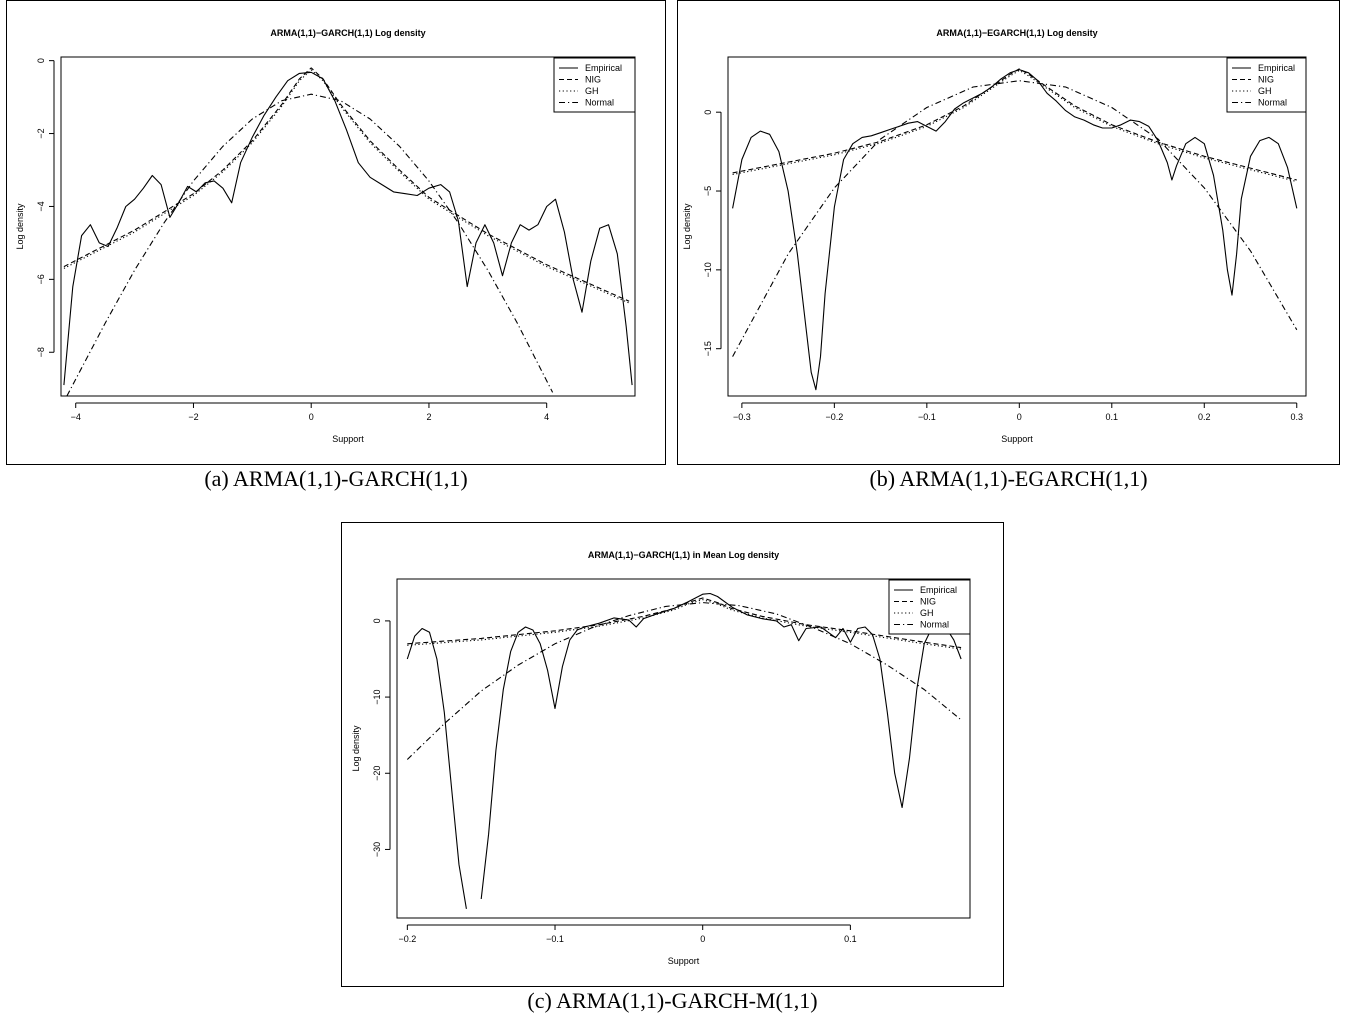 This screenshot has width=1345, height=1018. What do you see at coordinates (347, 33) in the screenshot?
I see `chart-title: ARMA(1,1)−GARCH(1,1) Log density` at bounding box center [347, 33].